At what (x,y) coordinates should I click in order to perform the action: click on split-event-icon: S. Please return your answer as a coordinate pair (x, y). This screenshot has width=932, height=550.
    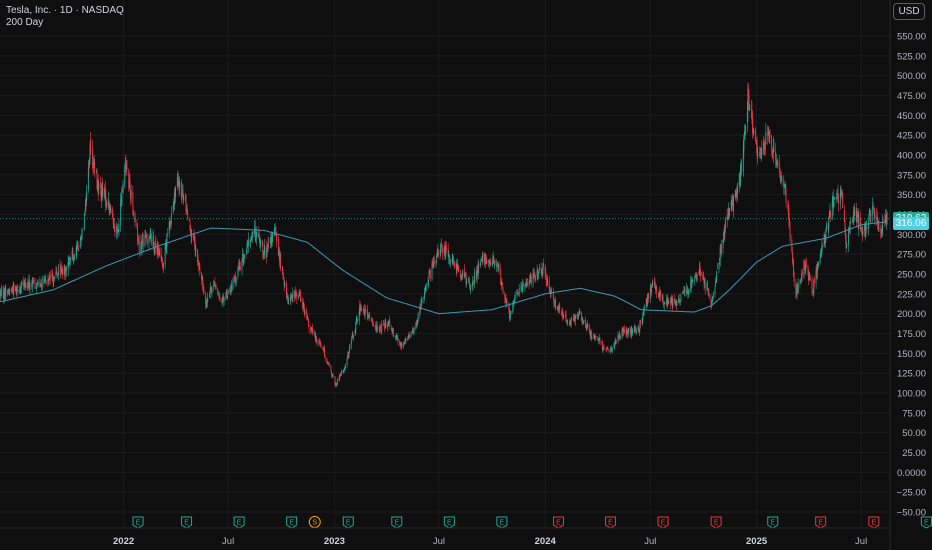
    Looking at the image, I should click on (314, 522).